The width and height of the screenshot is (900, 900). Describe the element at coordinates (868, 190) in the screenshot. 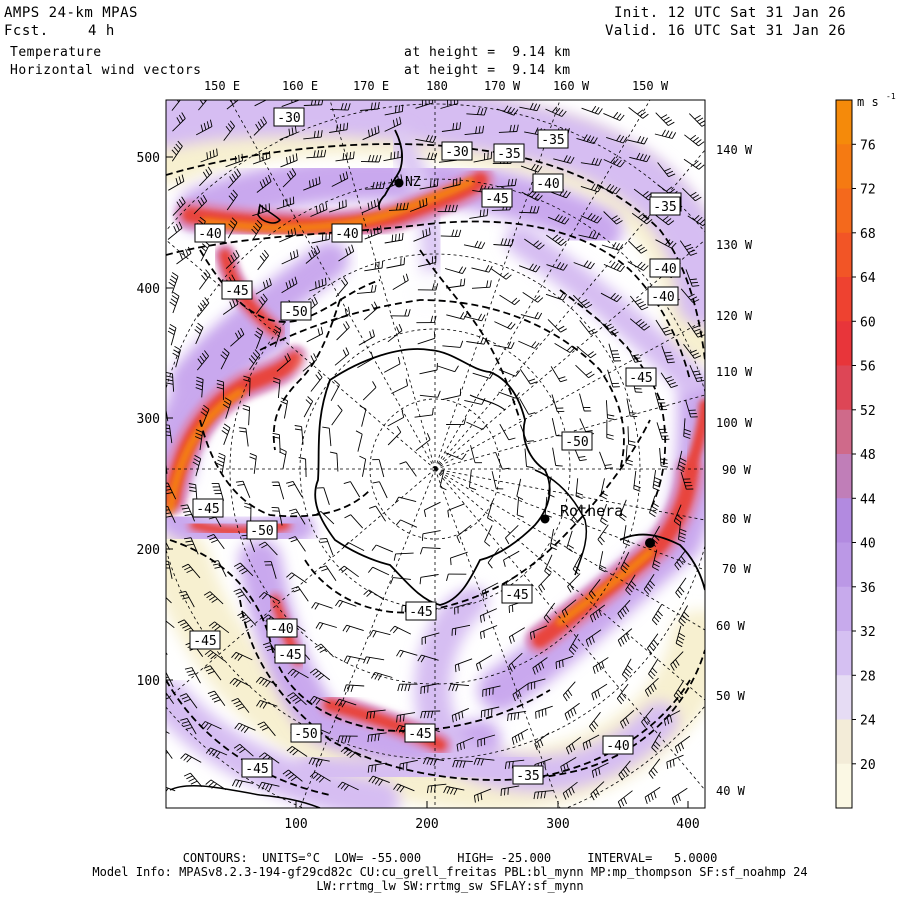

I see `colorbar-label: 72` at that location.